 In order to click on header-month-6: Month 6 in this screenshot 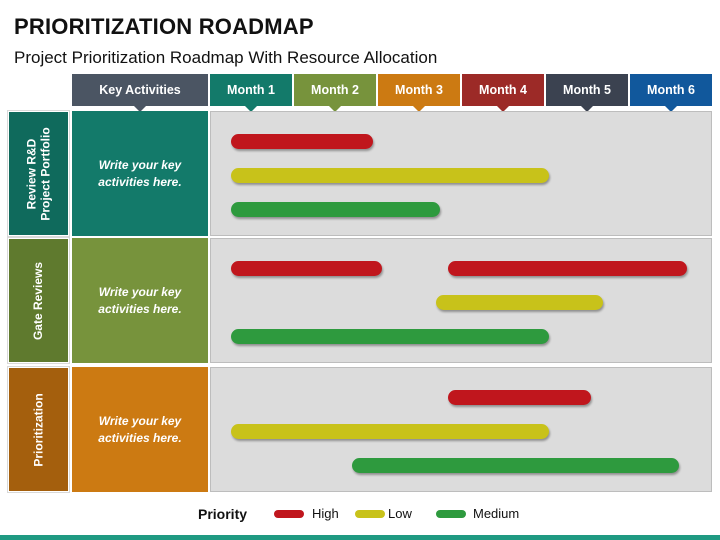, I will do `click(671, 93)`.